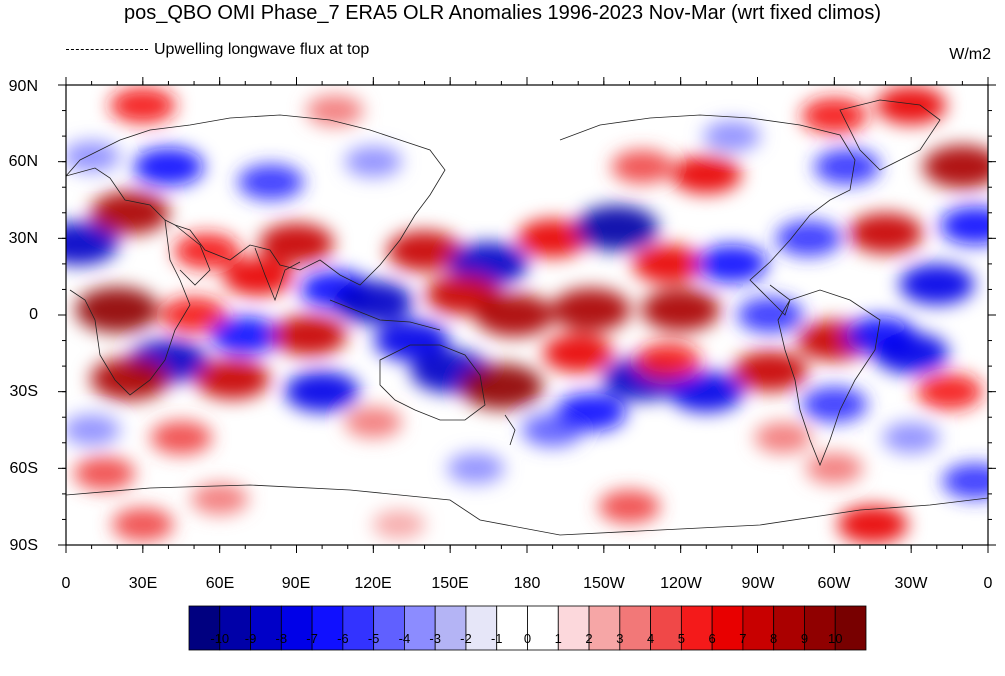 Image resolution: width=1005 pixels, height=676 pixels. Describe the element at coordinates (33, 314) in the screenshot. I see `lat-label-eq: 0` at that location.